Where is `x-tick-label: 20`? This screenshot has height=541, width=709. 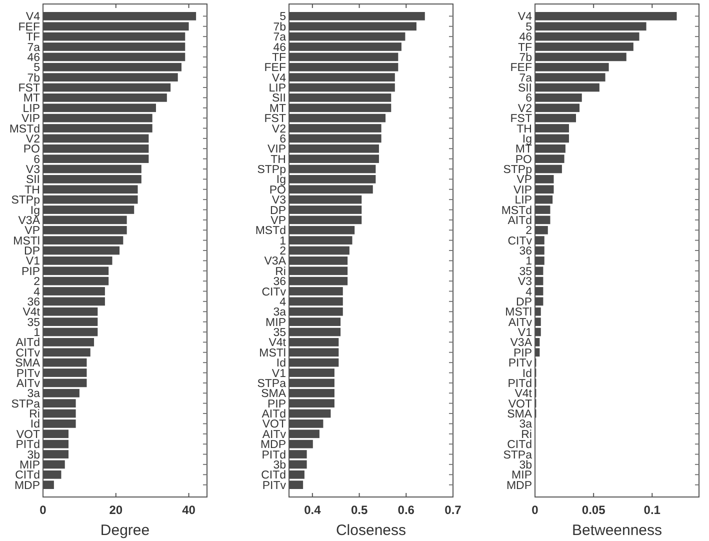 x-tick-label: 20 is located at coordinates (116, 510).